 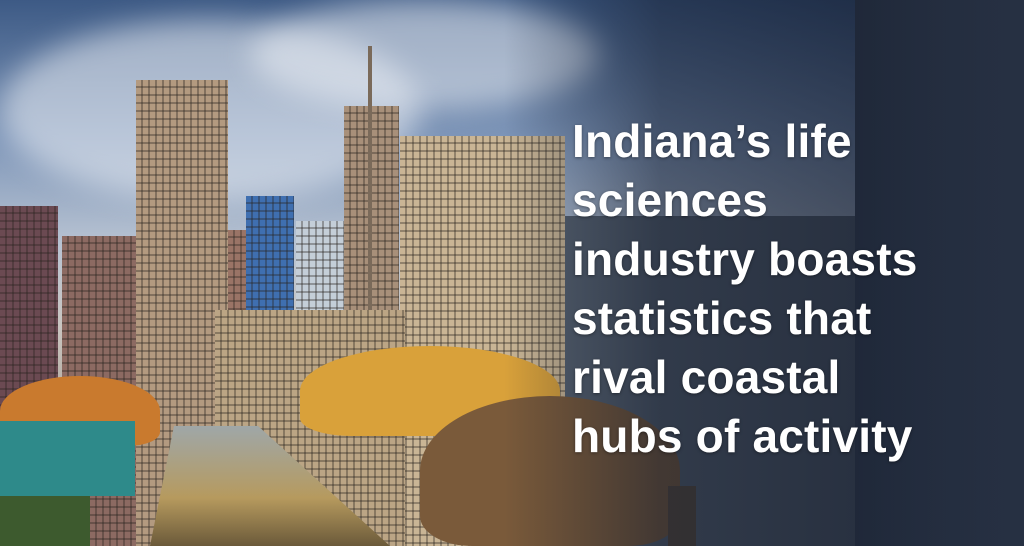 What do you see at coordinates (670, 200) in the screenshot?
I see `headline-line: sciences` at bounding box center [670, 200].